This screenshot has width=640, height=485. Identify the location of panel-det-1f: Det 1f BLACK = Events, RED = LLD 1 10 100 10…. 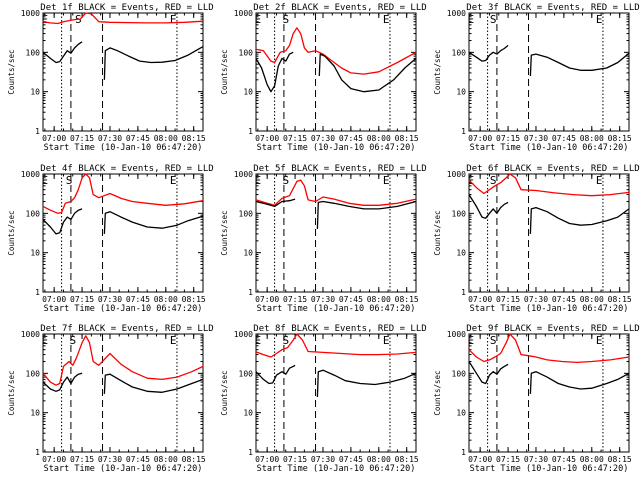
(110, 78).